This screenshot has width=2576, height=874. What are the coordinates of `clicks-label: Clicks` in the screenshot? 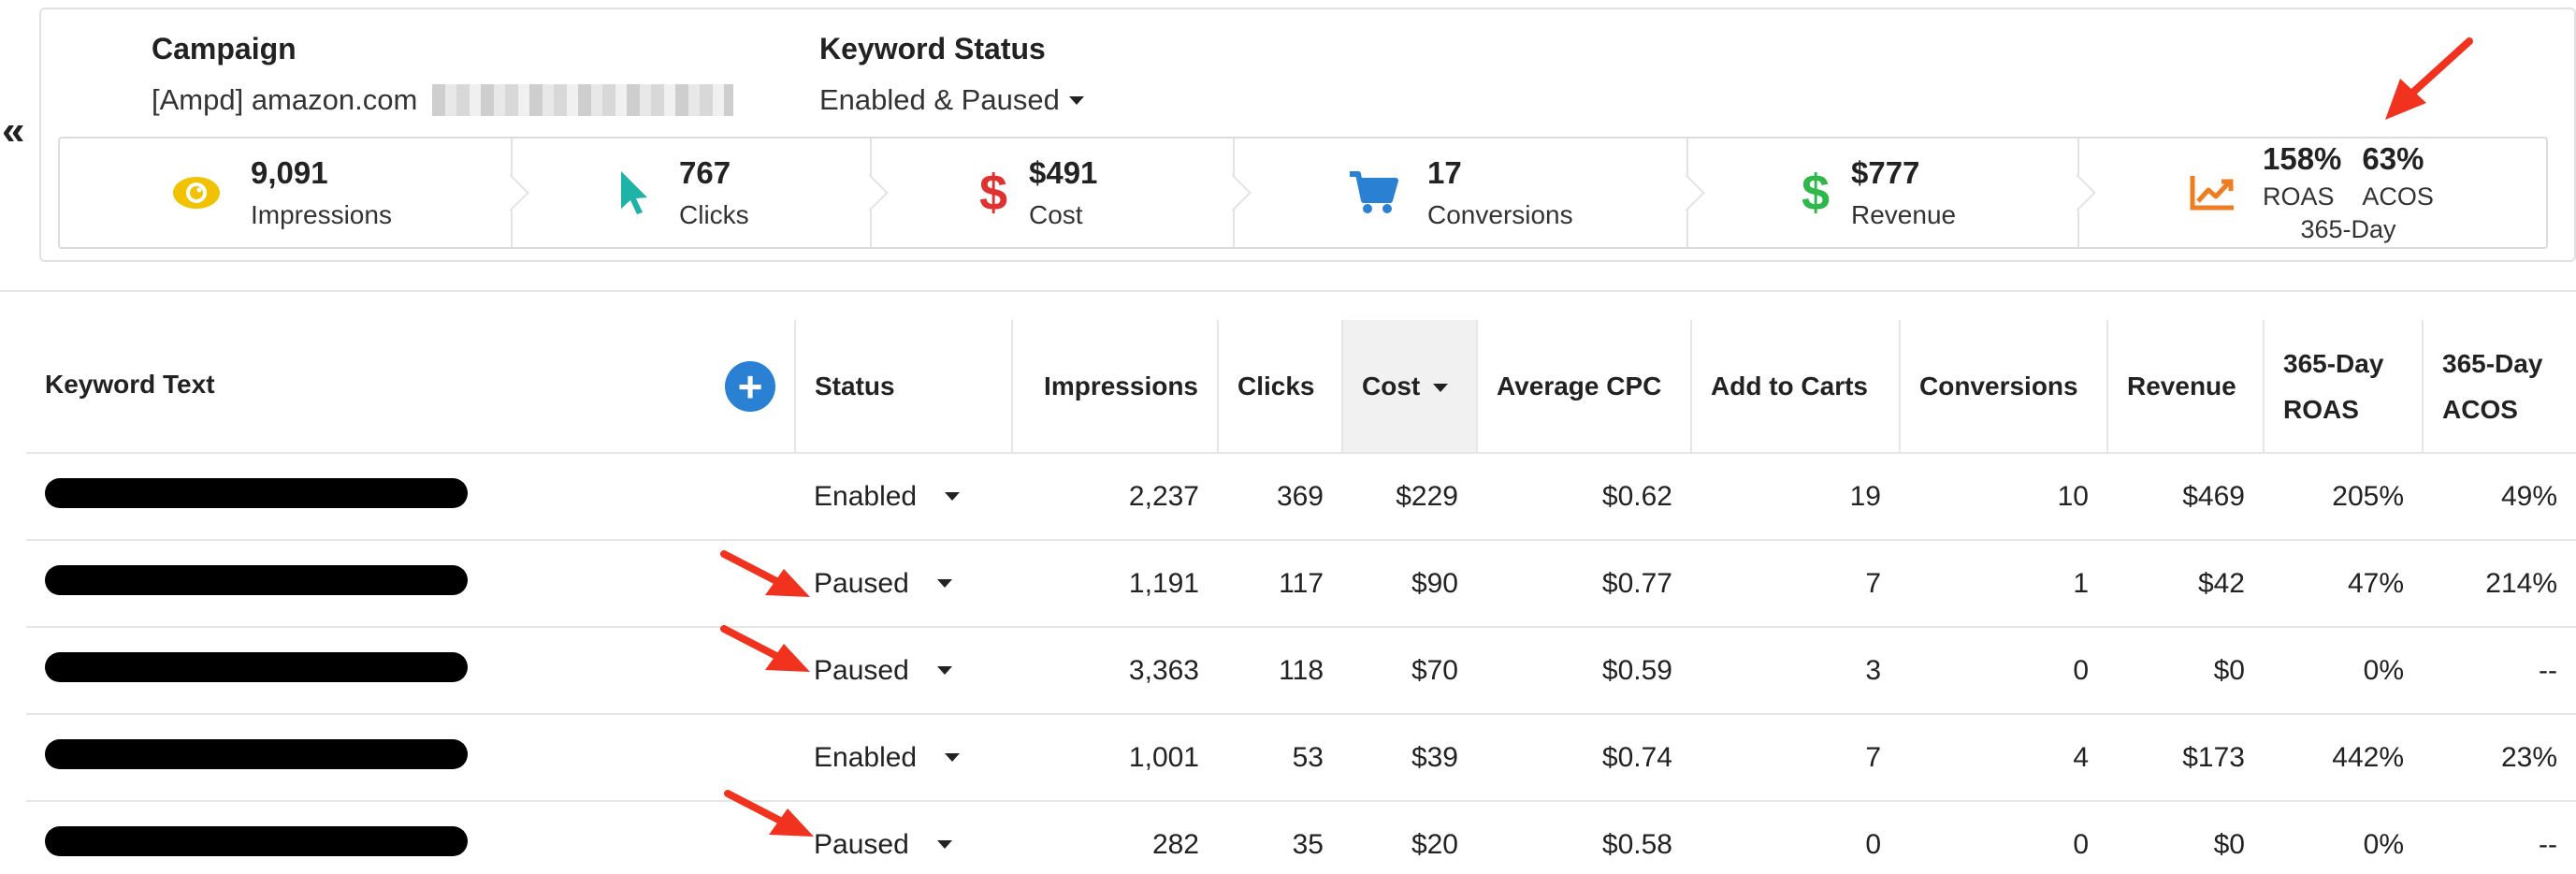 It's located at (714, 214).